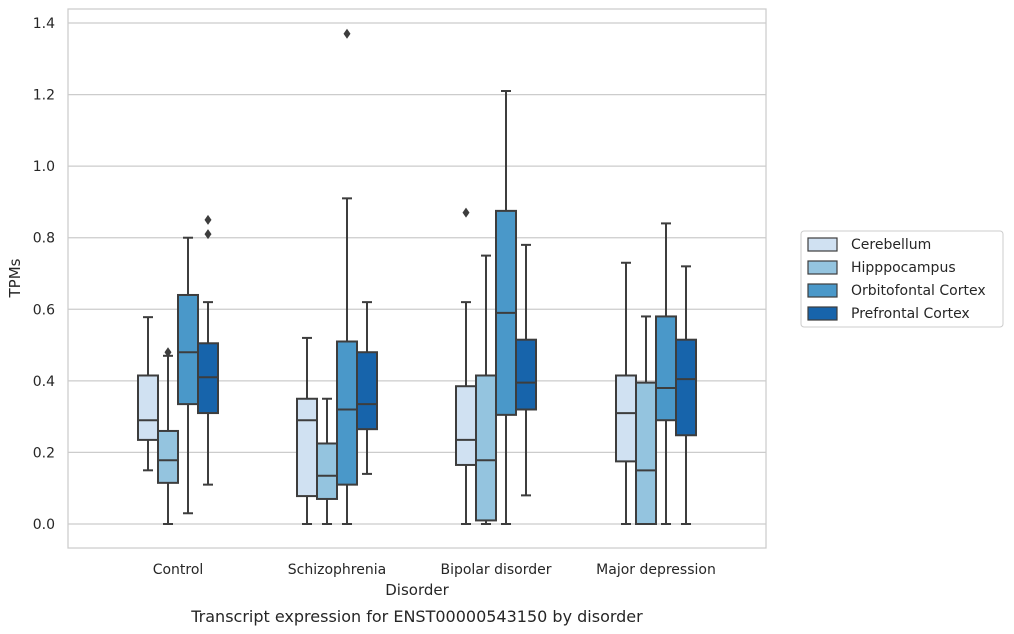 Image resolution: width=1014 pixels, height=634 pixels. Describe the element at coordinates (44, 24) in the screenshot. I see `y-tick-label: 1.4` at that location.